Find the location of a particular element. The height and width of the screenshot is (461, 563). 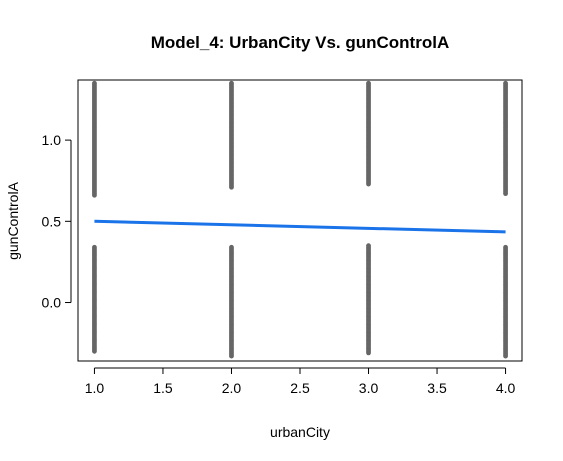

x-axis: 1.0 1.5 2.0 2.5 3.0 3.5 4.0 is located at coordinates (300, 381).